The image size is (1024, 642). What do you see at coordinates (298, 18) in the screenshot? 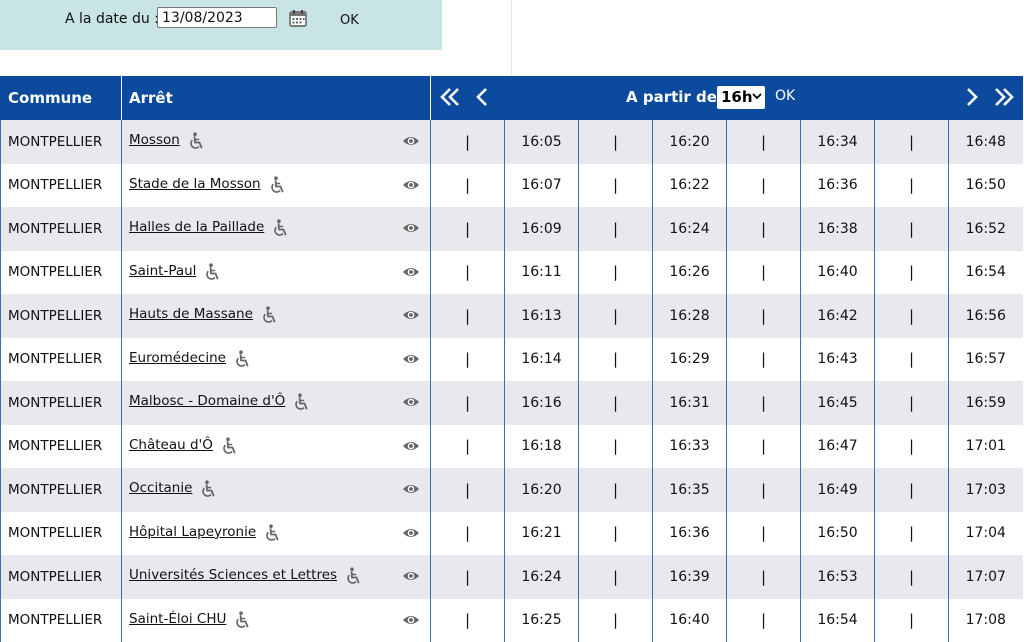
I see `calendar-icon` at bounding box center [298, 18].